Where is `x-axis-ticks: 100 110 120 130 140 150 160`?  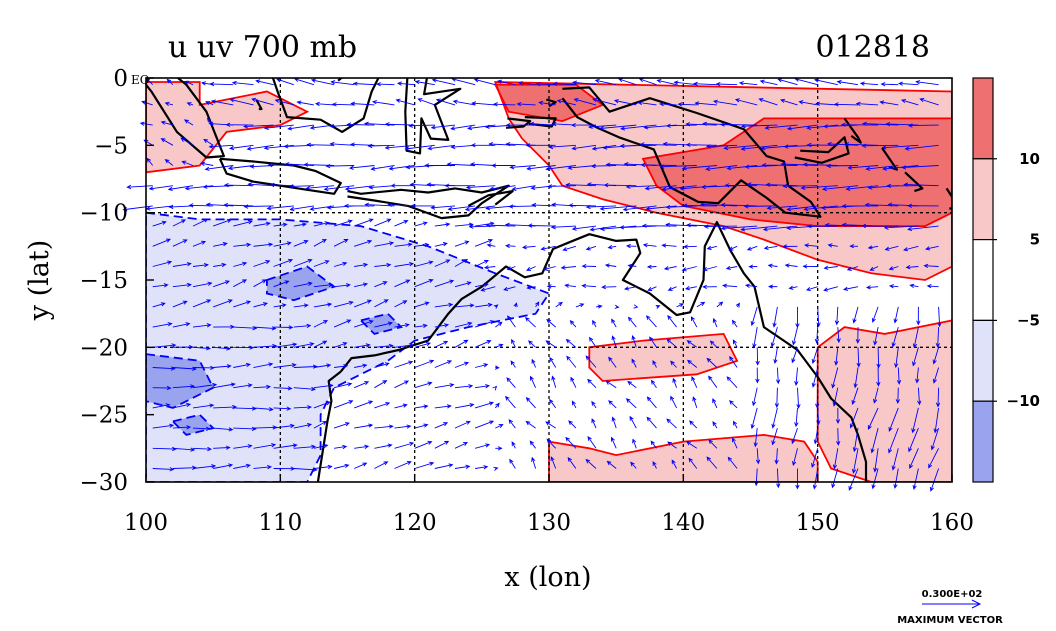 x-axis-ticks: 100 110 120 130 140 150 160 is located at coordinates (549, 505).